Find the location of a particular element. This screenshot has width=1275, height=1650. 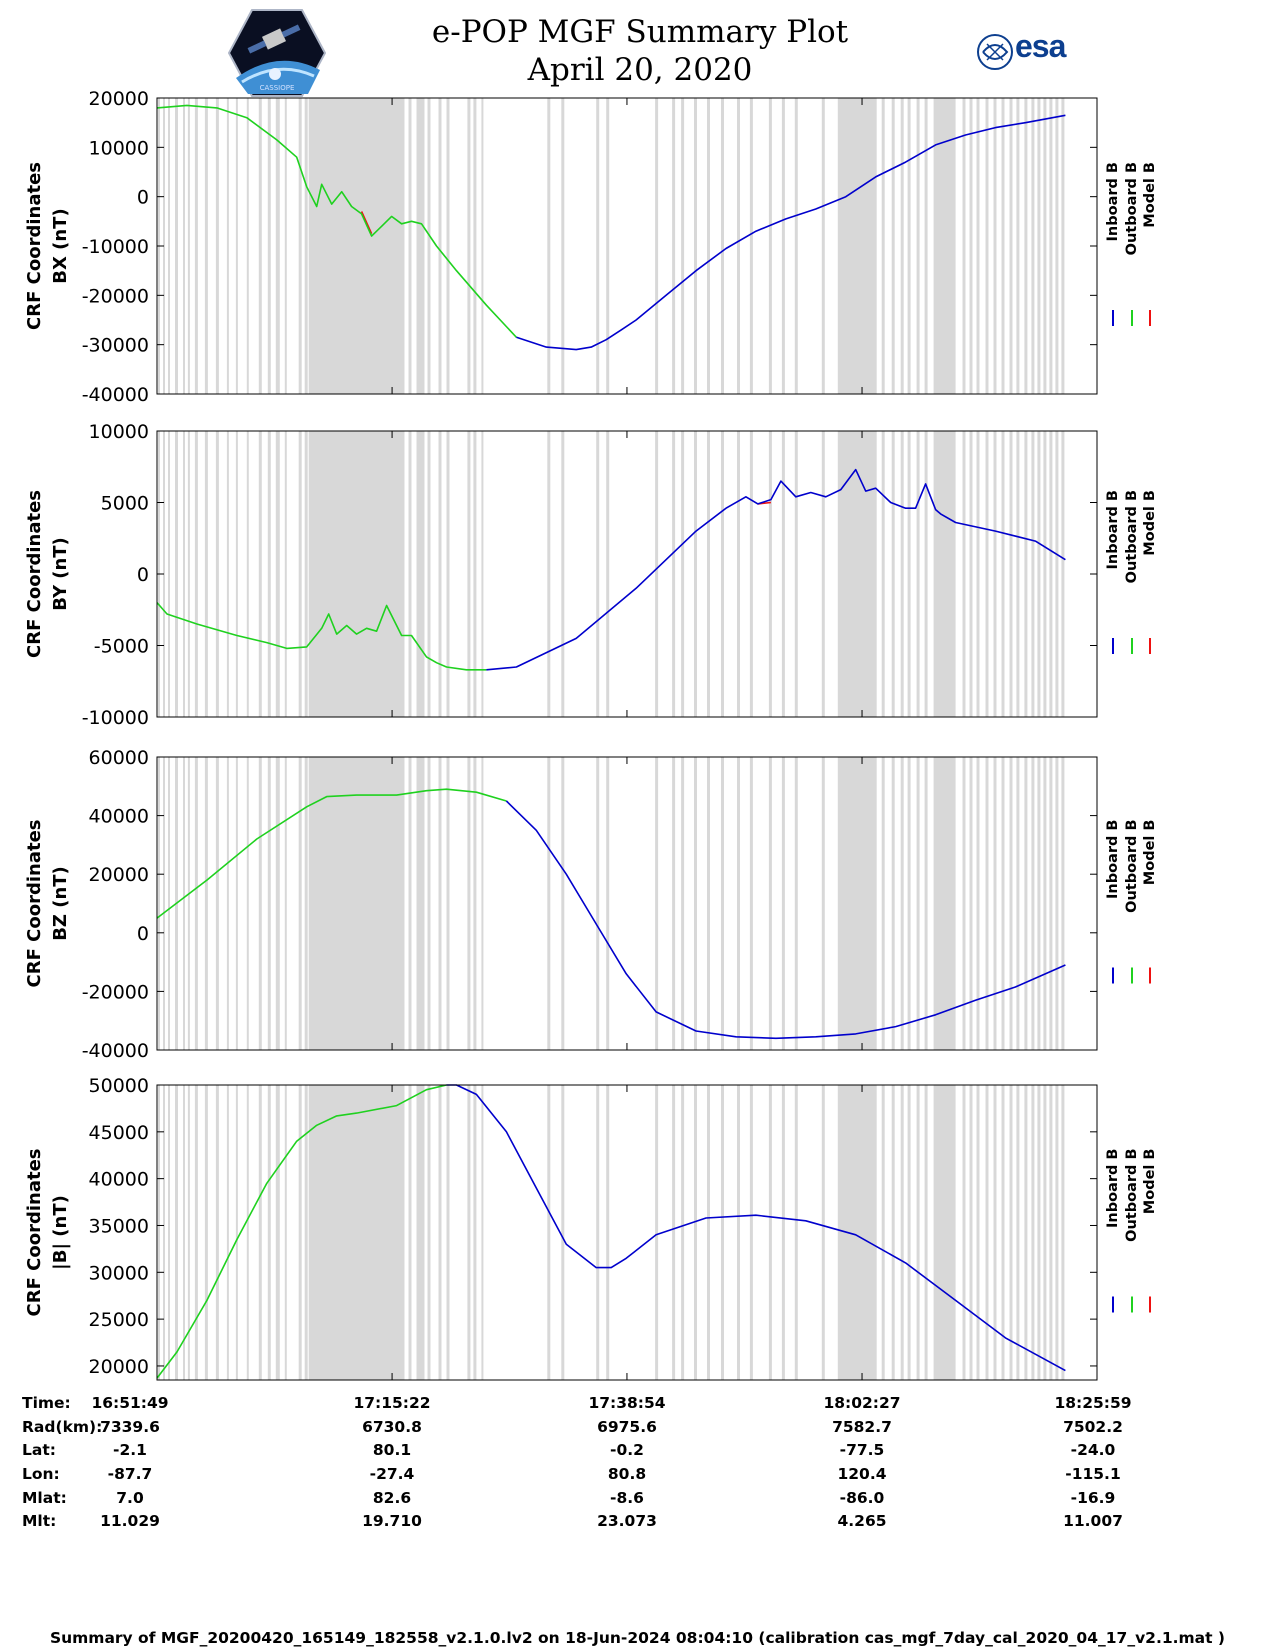

info-row-label: Mlat: is located at coordinates (44, 1498).